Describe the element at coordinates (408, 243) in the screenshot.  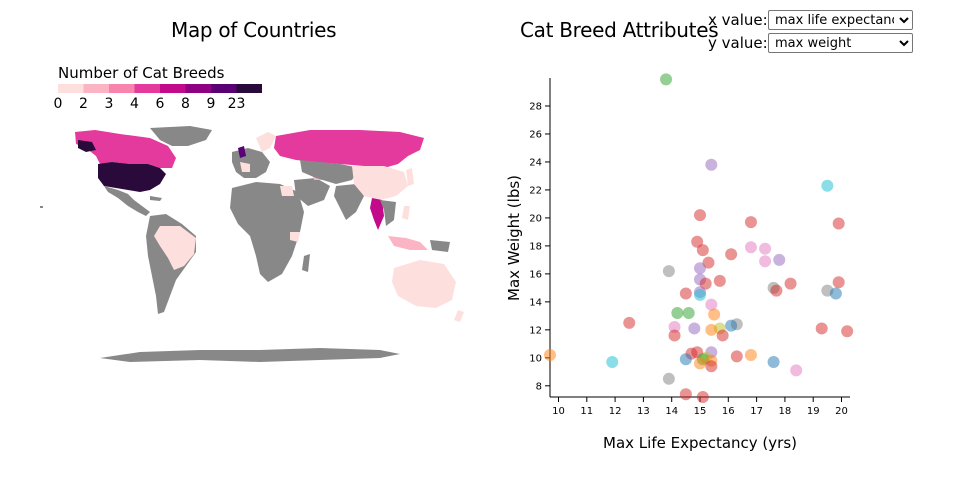
I see `country-indonesia` at that location.